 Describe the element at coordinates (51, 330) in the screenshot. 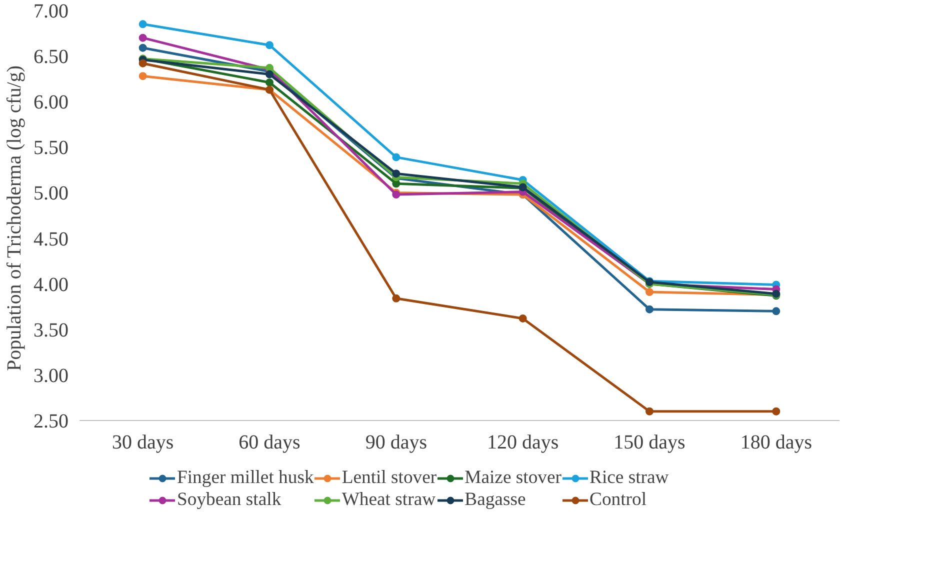

I see `y-tick-label: 3.50` at that location.